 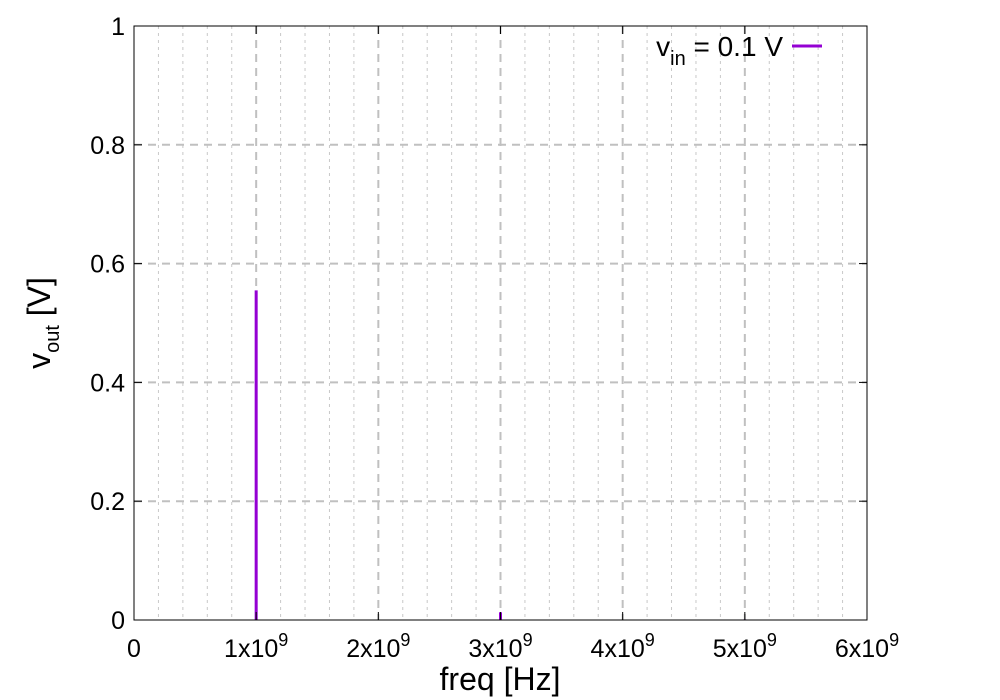 I want to click on x-tick-label: 6x10⁹, so click(x=867, y=646).